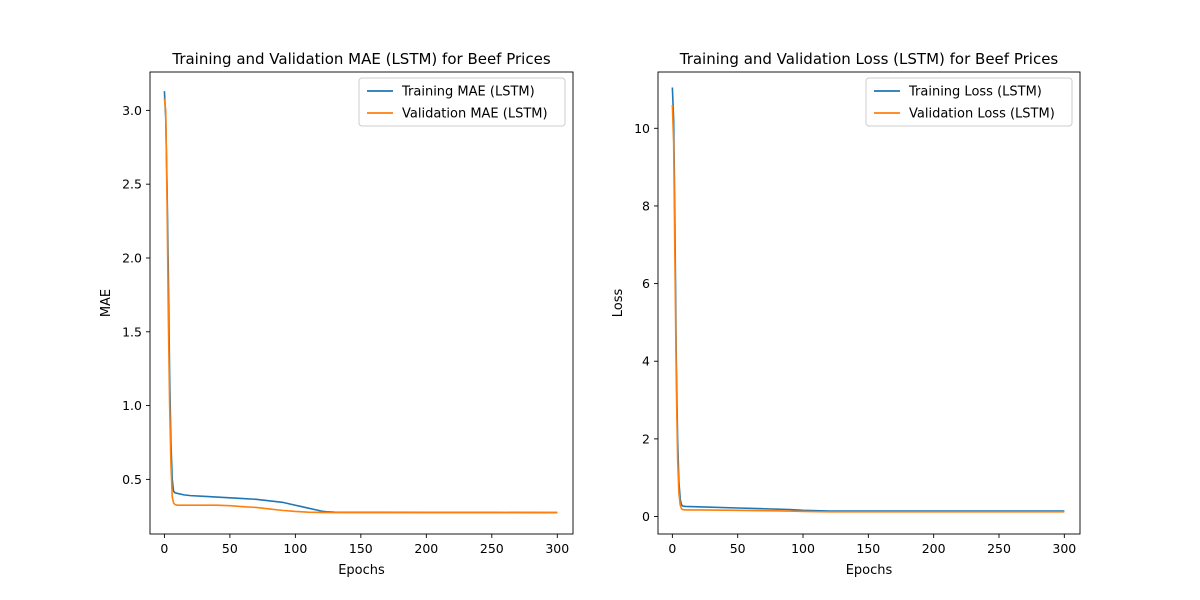  What do you see at coordinates (230, 548) in the screenshot?
I see `mae-x-tick-label: 50` at bounding box center [230, 548].